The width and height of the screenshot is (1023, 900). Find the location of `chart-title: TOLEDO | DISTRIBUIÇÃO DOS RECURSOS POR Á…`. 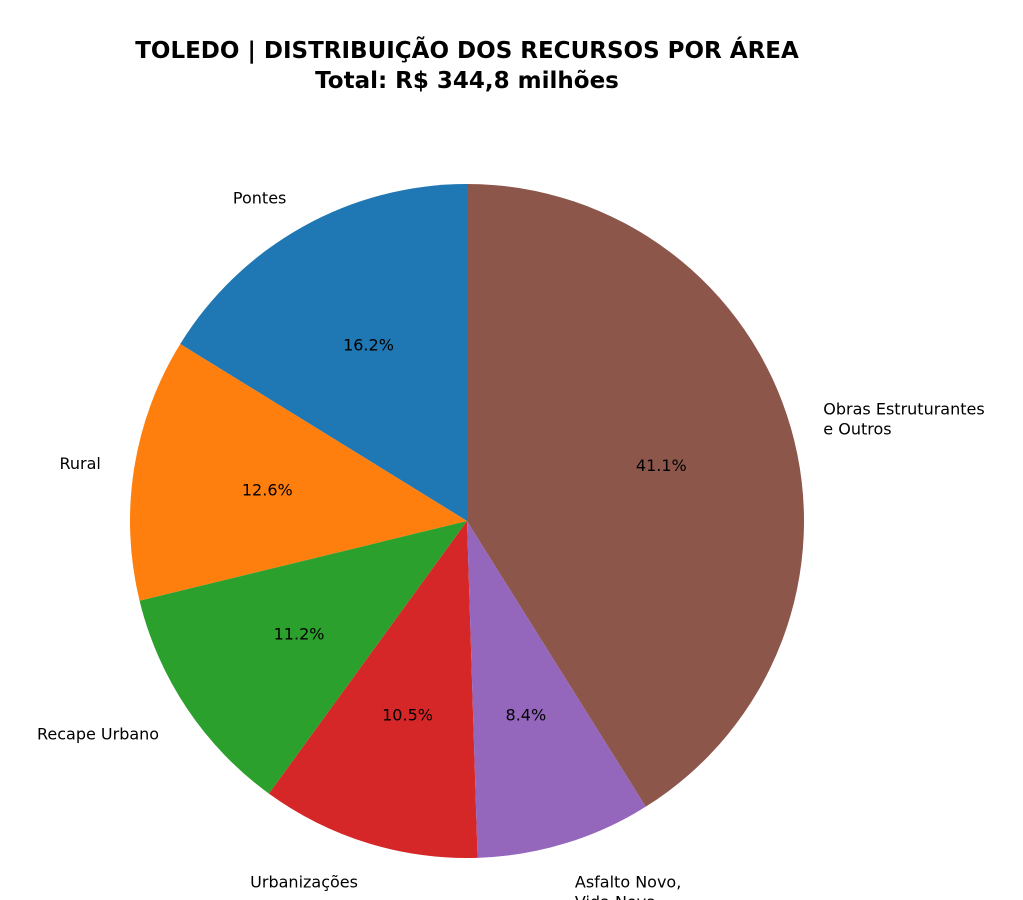

chart-title: TOLEDO | DISTRIBUIÇÃO DOS RECURSOS POR Á… is located at coordinates (467, 66).